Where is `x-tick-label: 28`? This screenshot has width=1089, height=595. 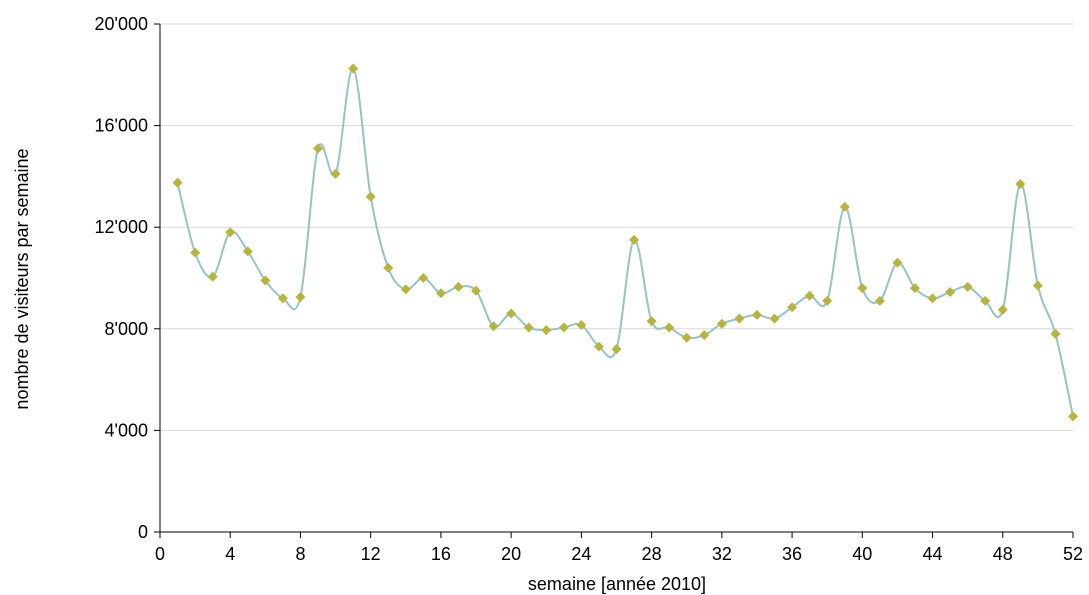 x-tick-label: 28 is located at coordinates (652, 554).